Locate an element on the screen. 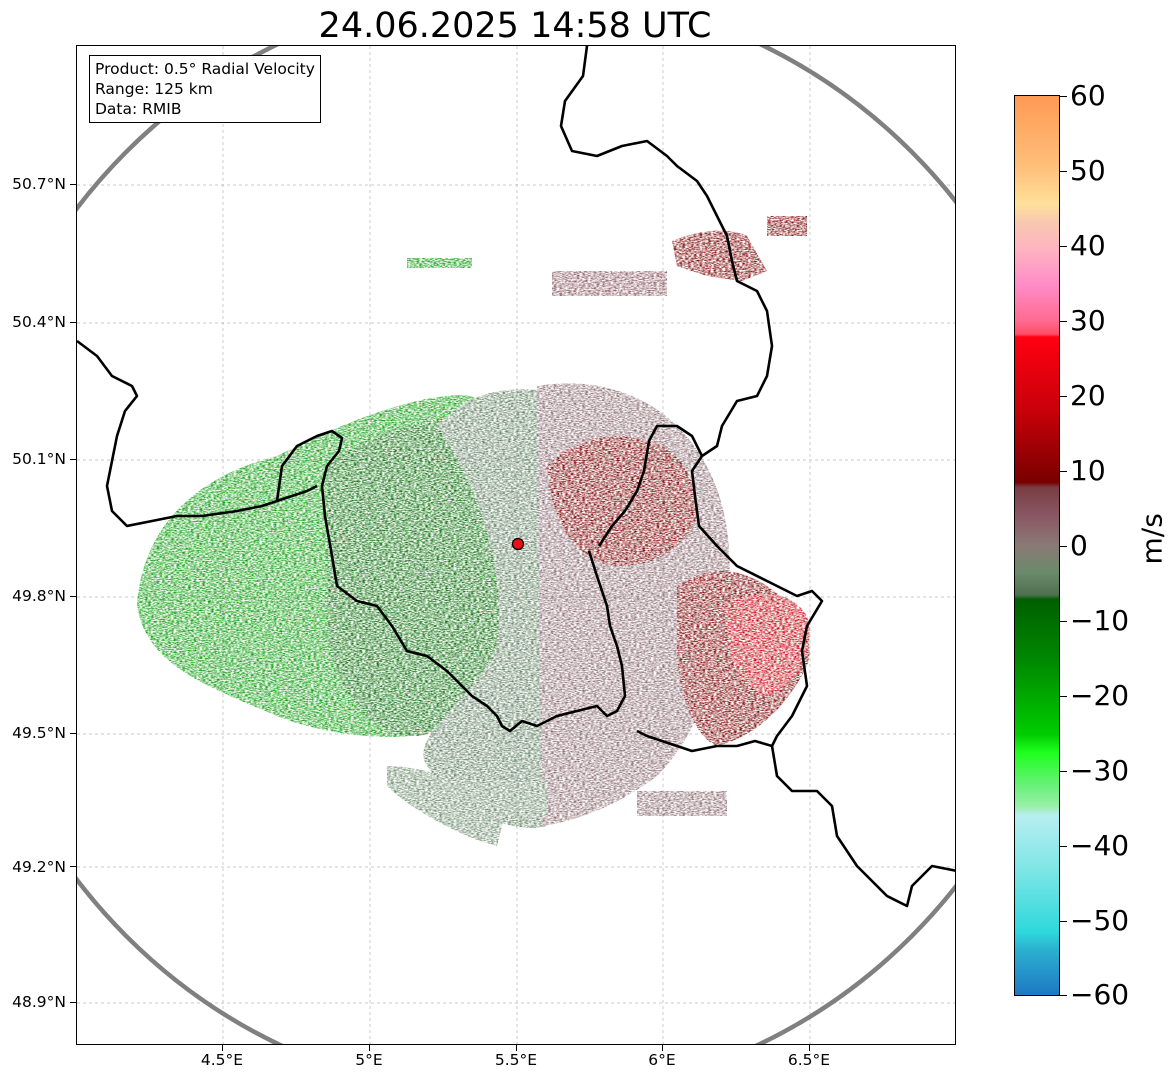 Image resolution: width=1171 pixels, height=1081 pixels. colorbar-tick-label: 20 is located at coordinates (1088, 395).